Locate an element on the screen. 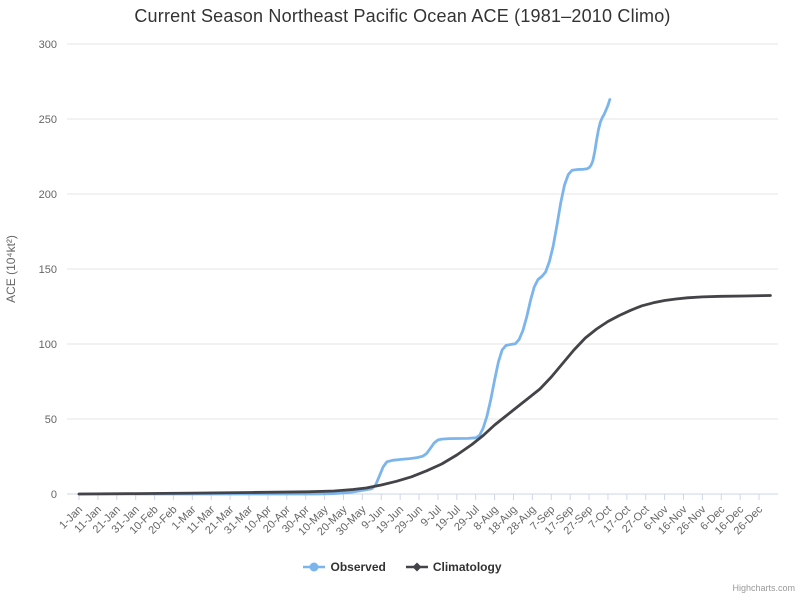  legend-item-observed: Observed is located at coordinates (344, 567).